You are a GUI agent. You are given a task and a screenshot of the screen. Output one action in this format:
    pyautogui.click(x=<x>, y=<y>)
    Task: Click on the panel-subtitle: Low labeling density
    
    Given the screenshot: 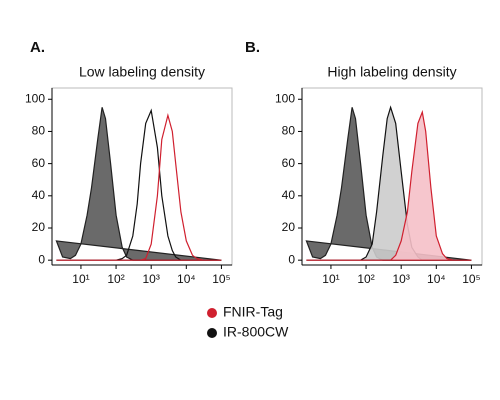 What is the action you would take?
    pyautogui.click(x=142, y=72)
    